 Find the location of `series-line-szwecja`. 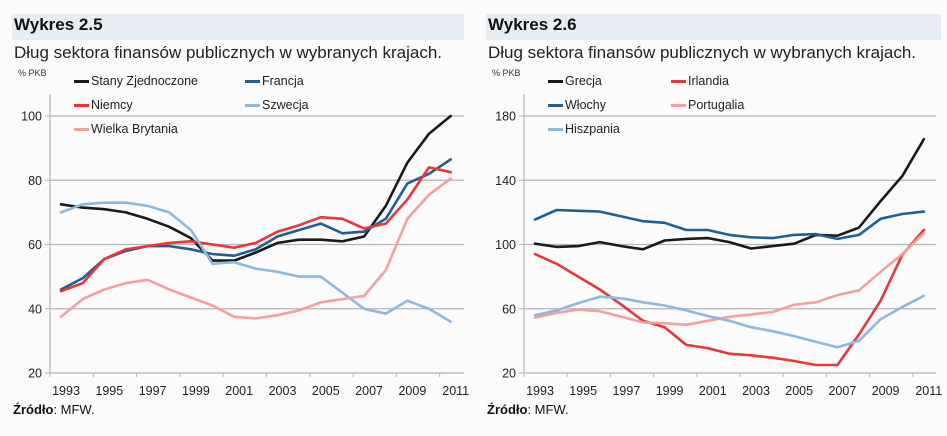

series-line-szwecja is located at coordinates (256, 262).